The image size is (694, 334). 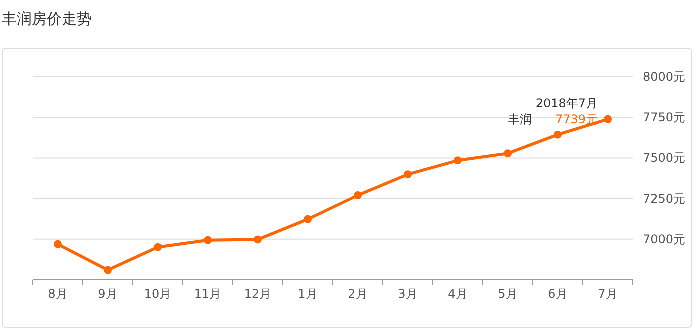 I want to click on x-tick-label: 7月, so click(x=608, y=294).